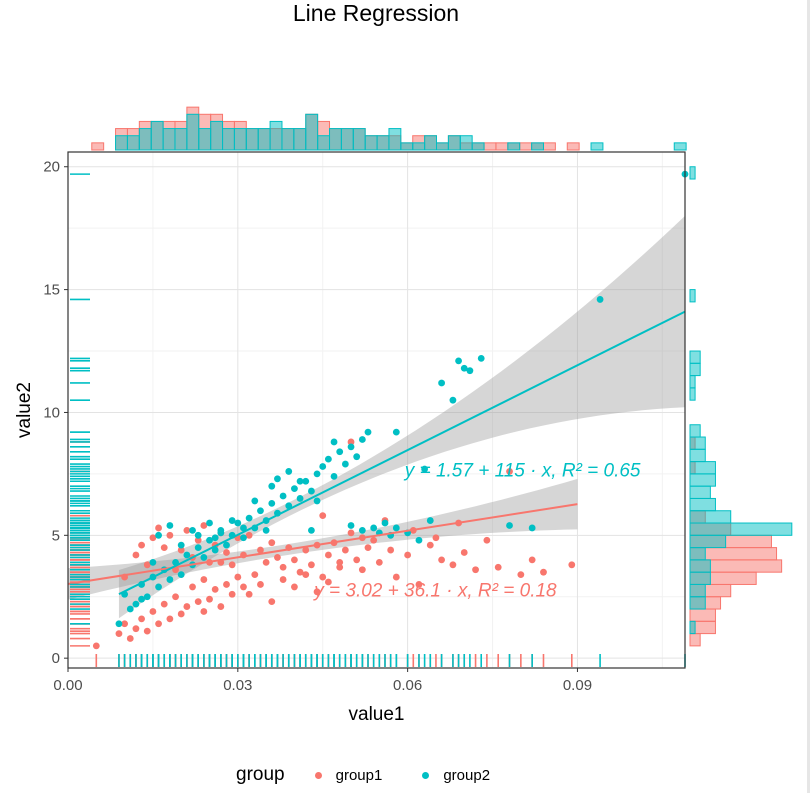 This screenshot has width=810, height=793. Describe the element at coordinates (24, 410) in the screenshot. I see `y-axis-label: value2` at that location.